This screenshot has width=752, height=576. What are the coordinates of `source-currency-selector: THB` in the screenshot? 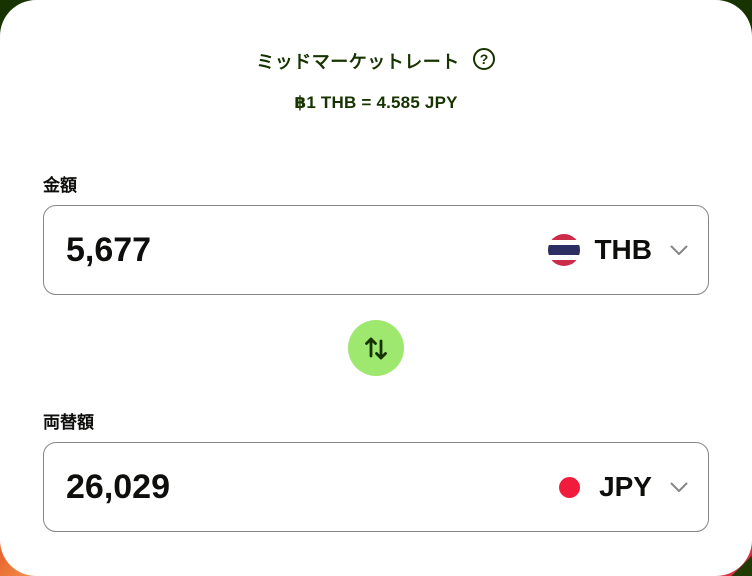 It's located at (618, 250).